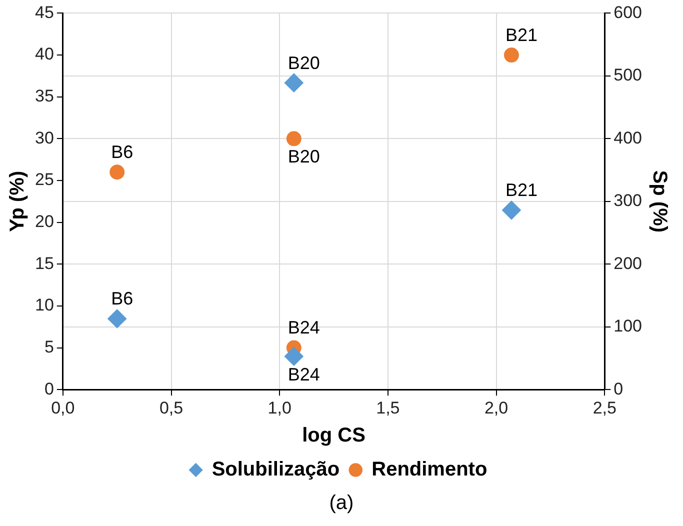  Describe the element at coordinates (44, 180) in the screenshot. I see `y-tick-label: 25` at that location.